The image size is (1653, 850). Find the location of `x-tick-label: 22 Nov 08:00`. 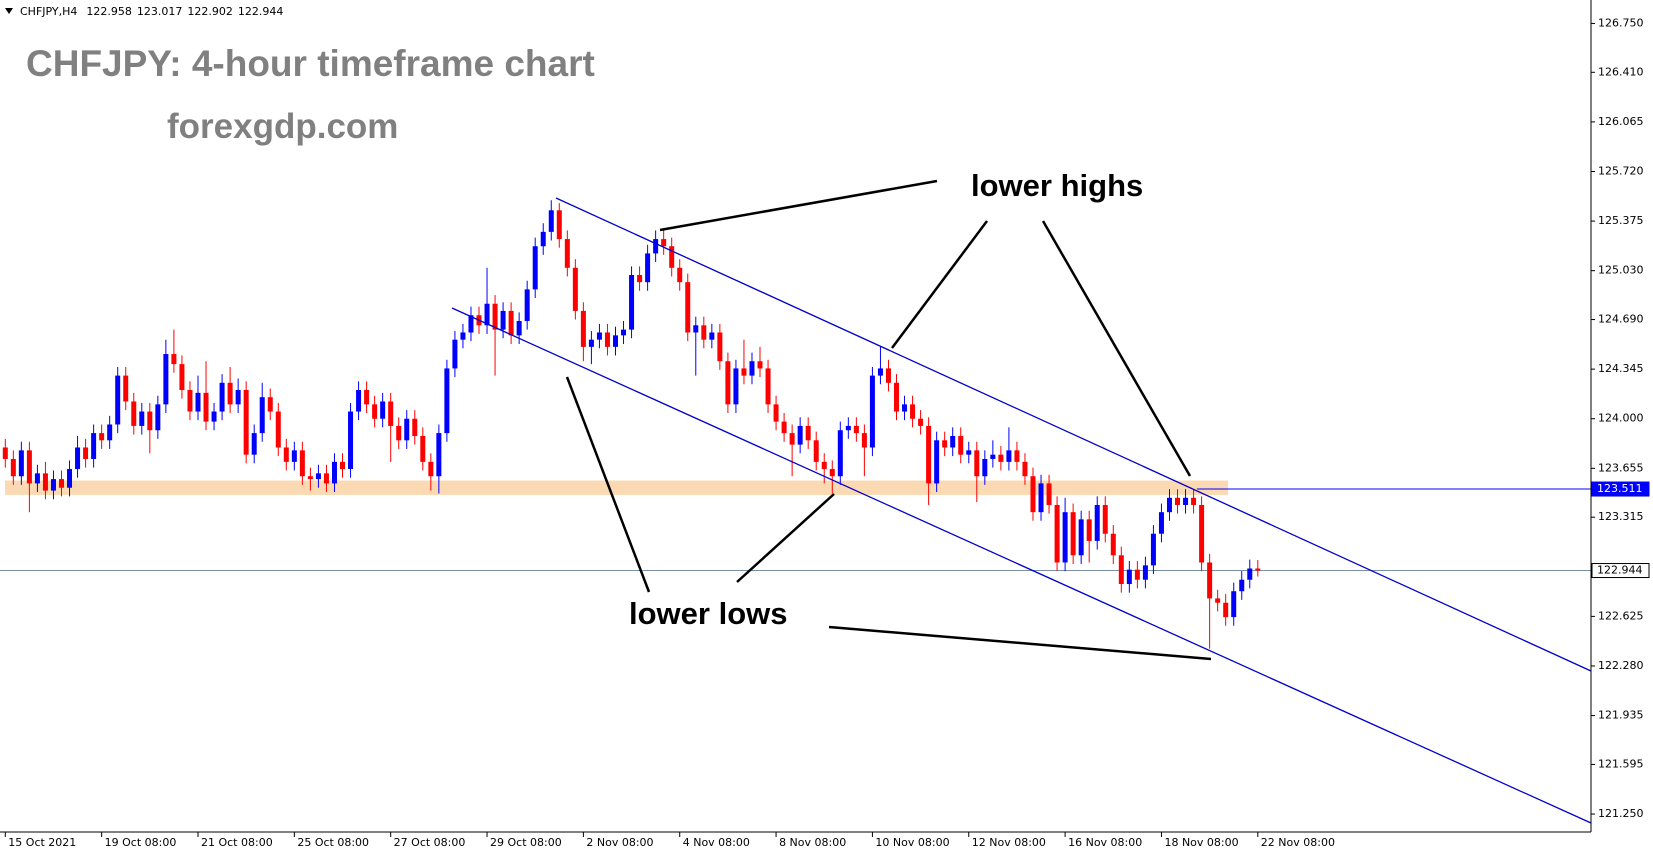

x-tick-label: 22 Nov 08:00 is located at coordinates (1298, 842).